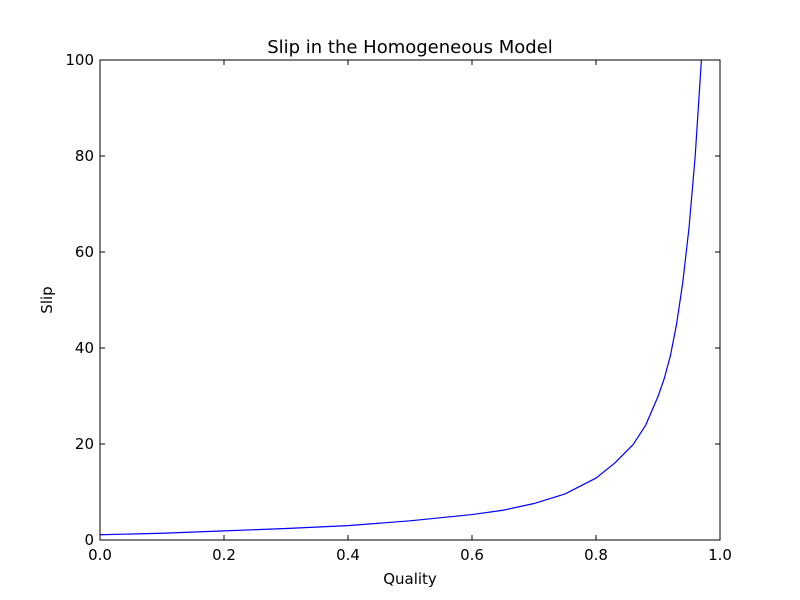 Image resolution: width=800 pixels, height=600 pixels. I want to click on x-axis-label: Quality, so click(410, 579).